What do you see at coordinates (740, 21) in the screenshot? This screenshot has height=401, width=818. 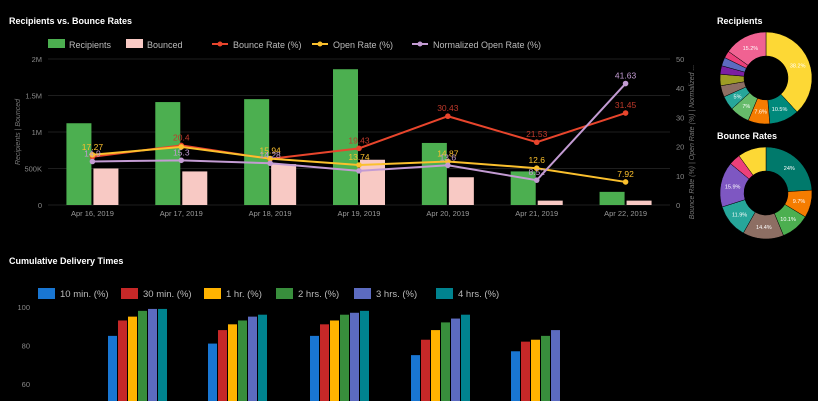 I see `recipients-pie-title: Recipients` at bounding box center [740, 21].